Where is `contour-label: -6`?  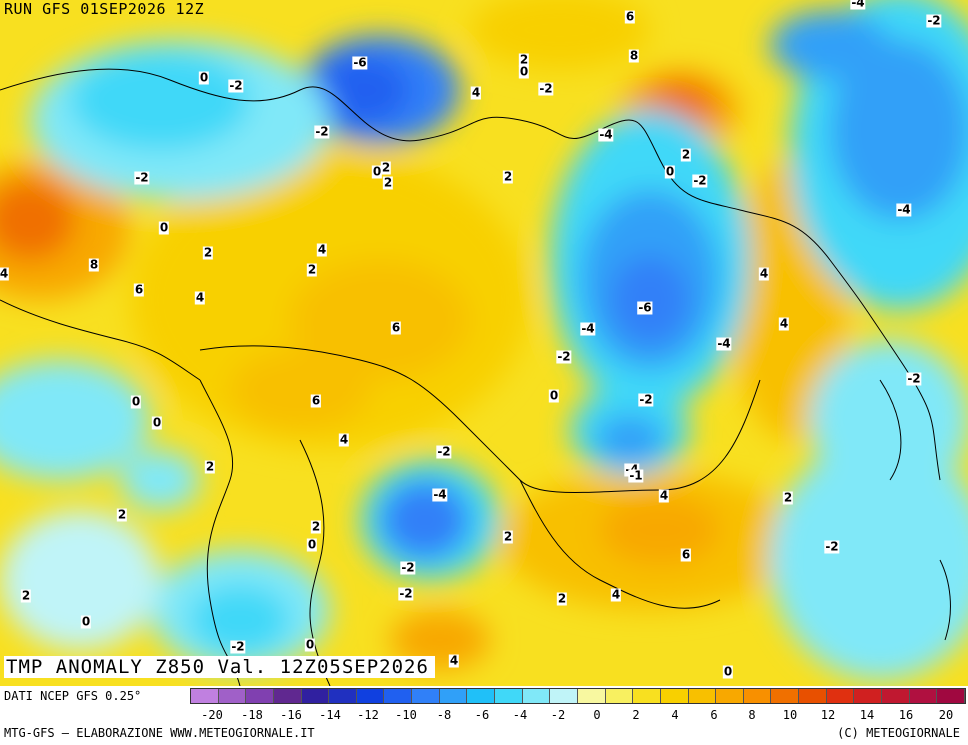 contour-label: -6 is located at coordinates (360, 62).